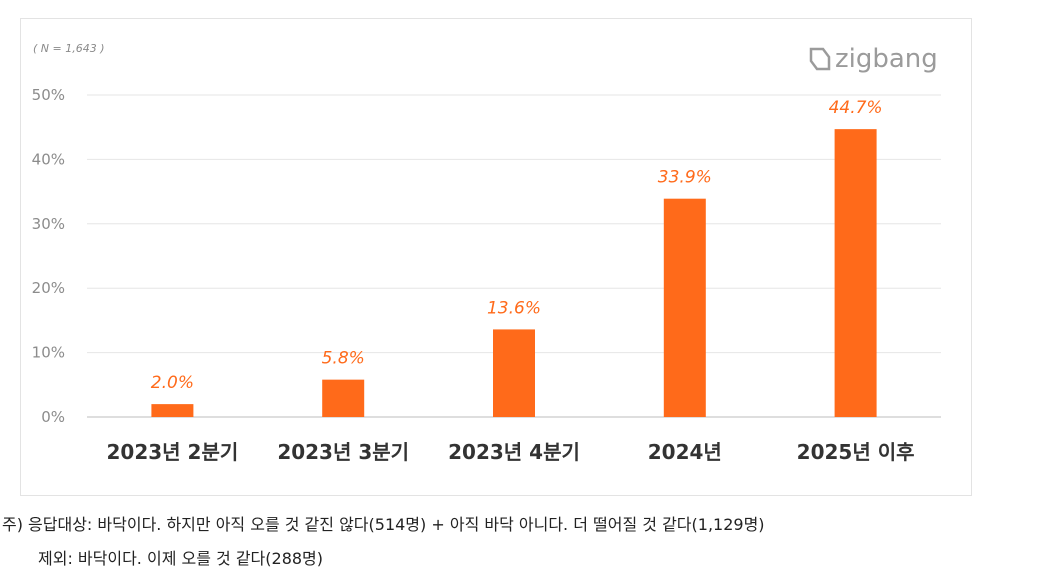 The image size is (1044, 580). What do you see at coordinates (48, 224) in the screenshot?
I see `y-tick-label: 30%` at bounding box center [48, 224].